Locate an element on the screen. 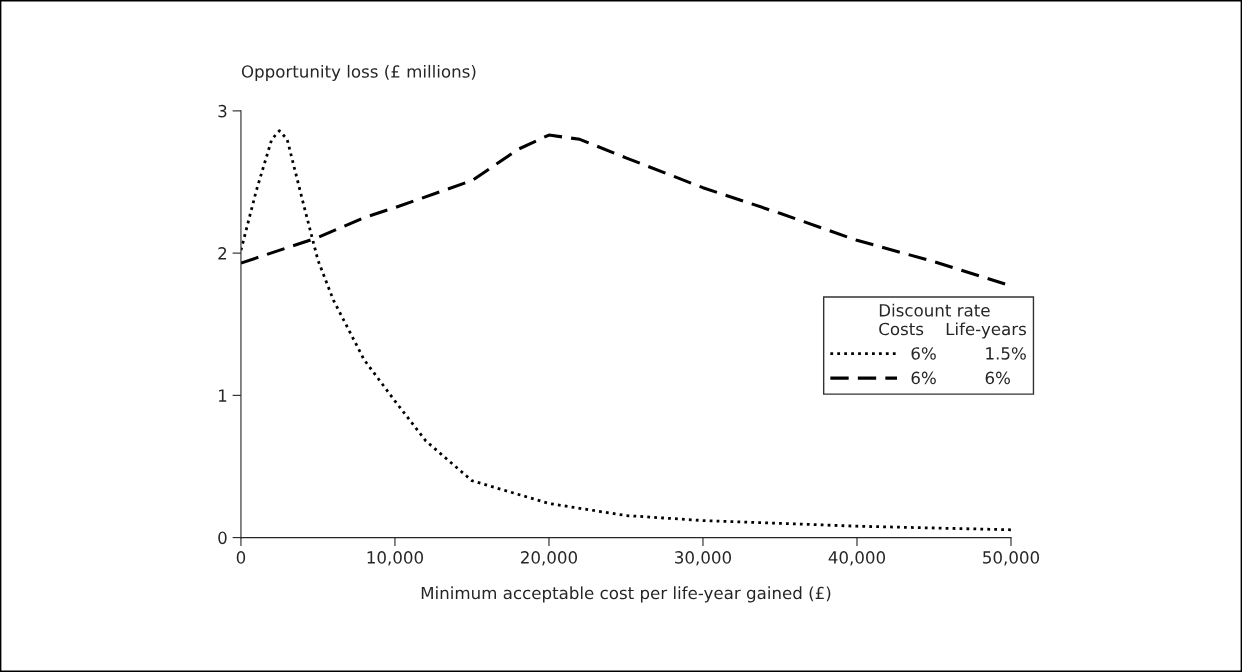  x-tick-label: 20,000 is located at coordinates (549, 558).